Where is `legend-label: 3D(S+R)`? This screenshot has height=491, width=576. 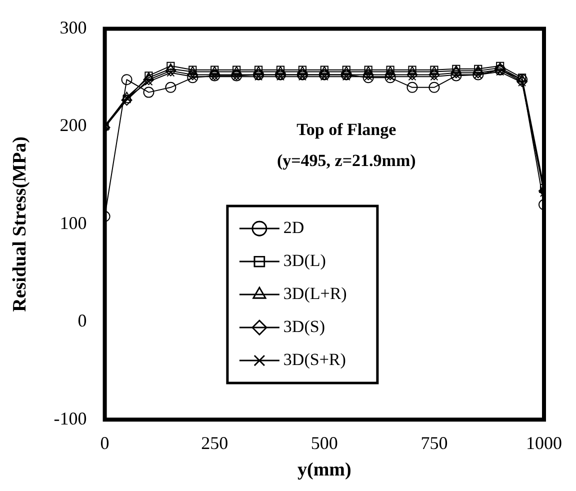 legend-label: 3D(S+R) is located at coordinates (314, 360).